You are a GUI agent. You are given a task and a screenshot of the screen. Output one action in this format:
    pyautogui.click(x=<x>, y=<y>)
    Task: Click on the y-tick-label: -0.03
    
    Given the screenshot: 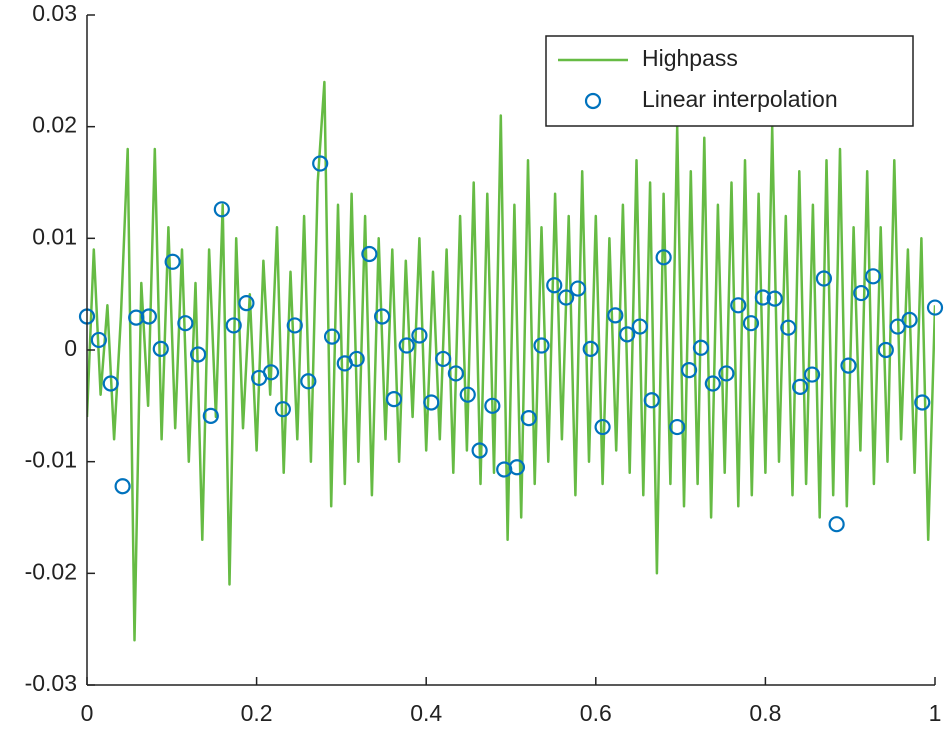 What is the action you would take?
    pyautogui.click(x=51, y=683)
    